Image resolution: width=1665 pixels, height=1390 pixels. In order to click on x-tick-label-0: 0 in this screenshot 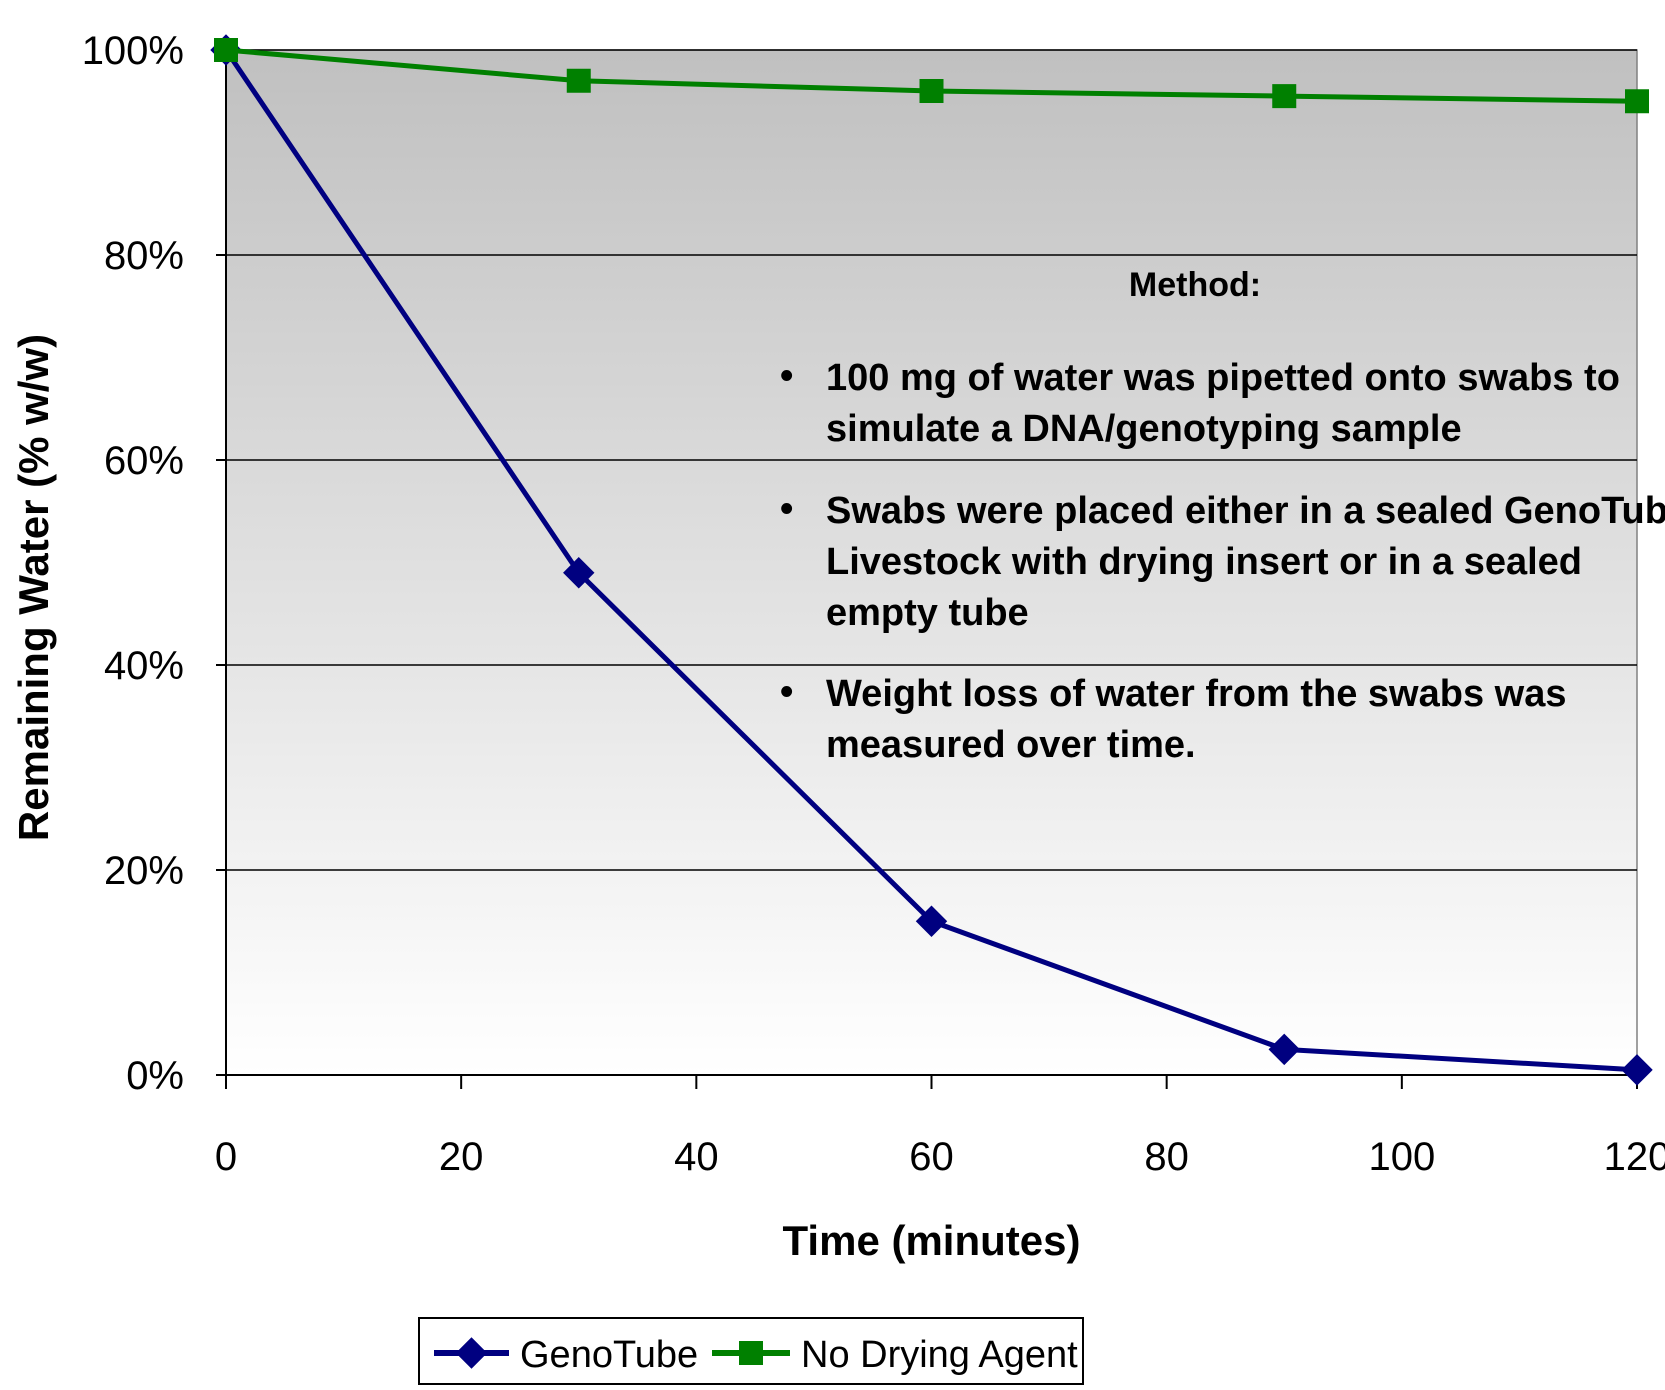, I will do `click(226, 1157)`.